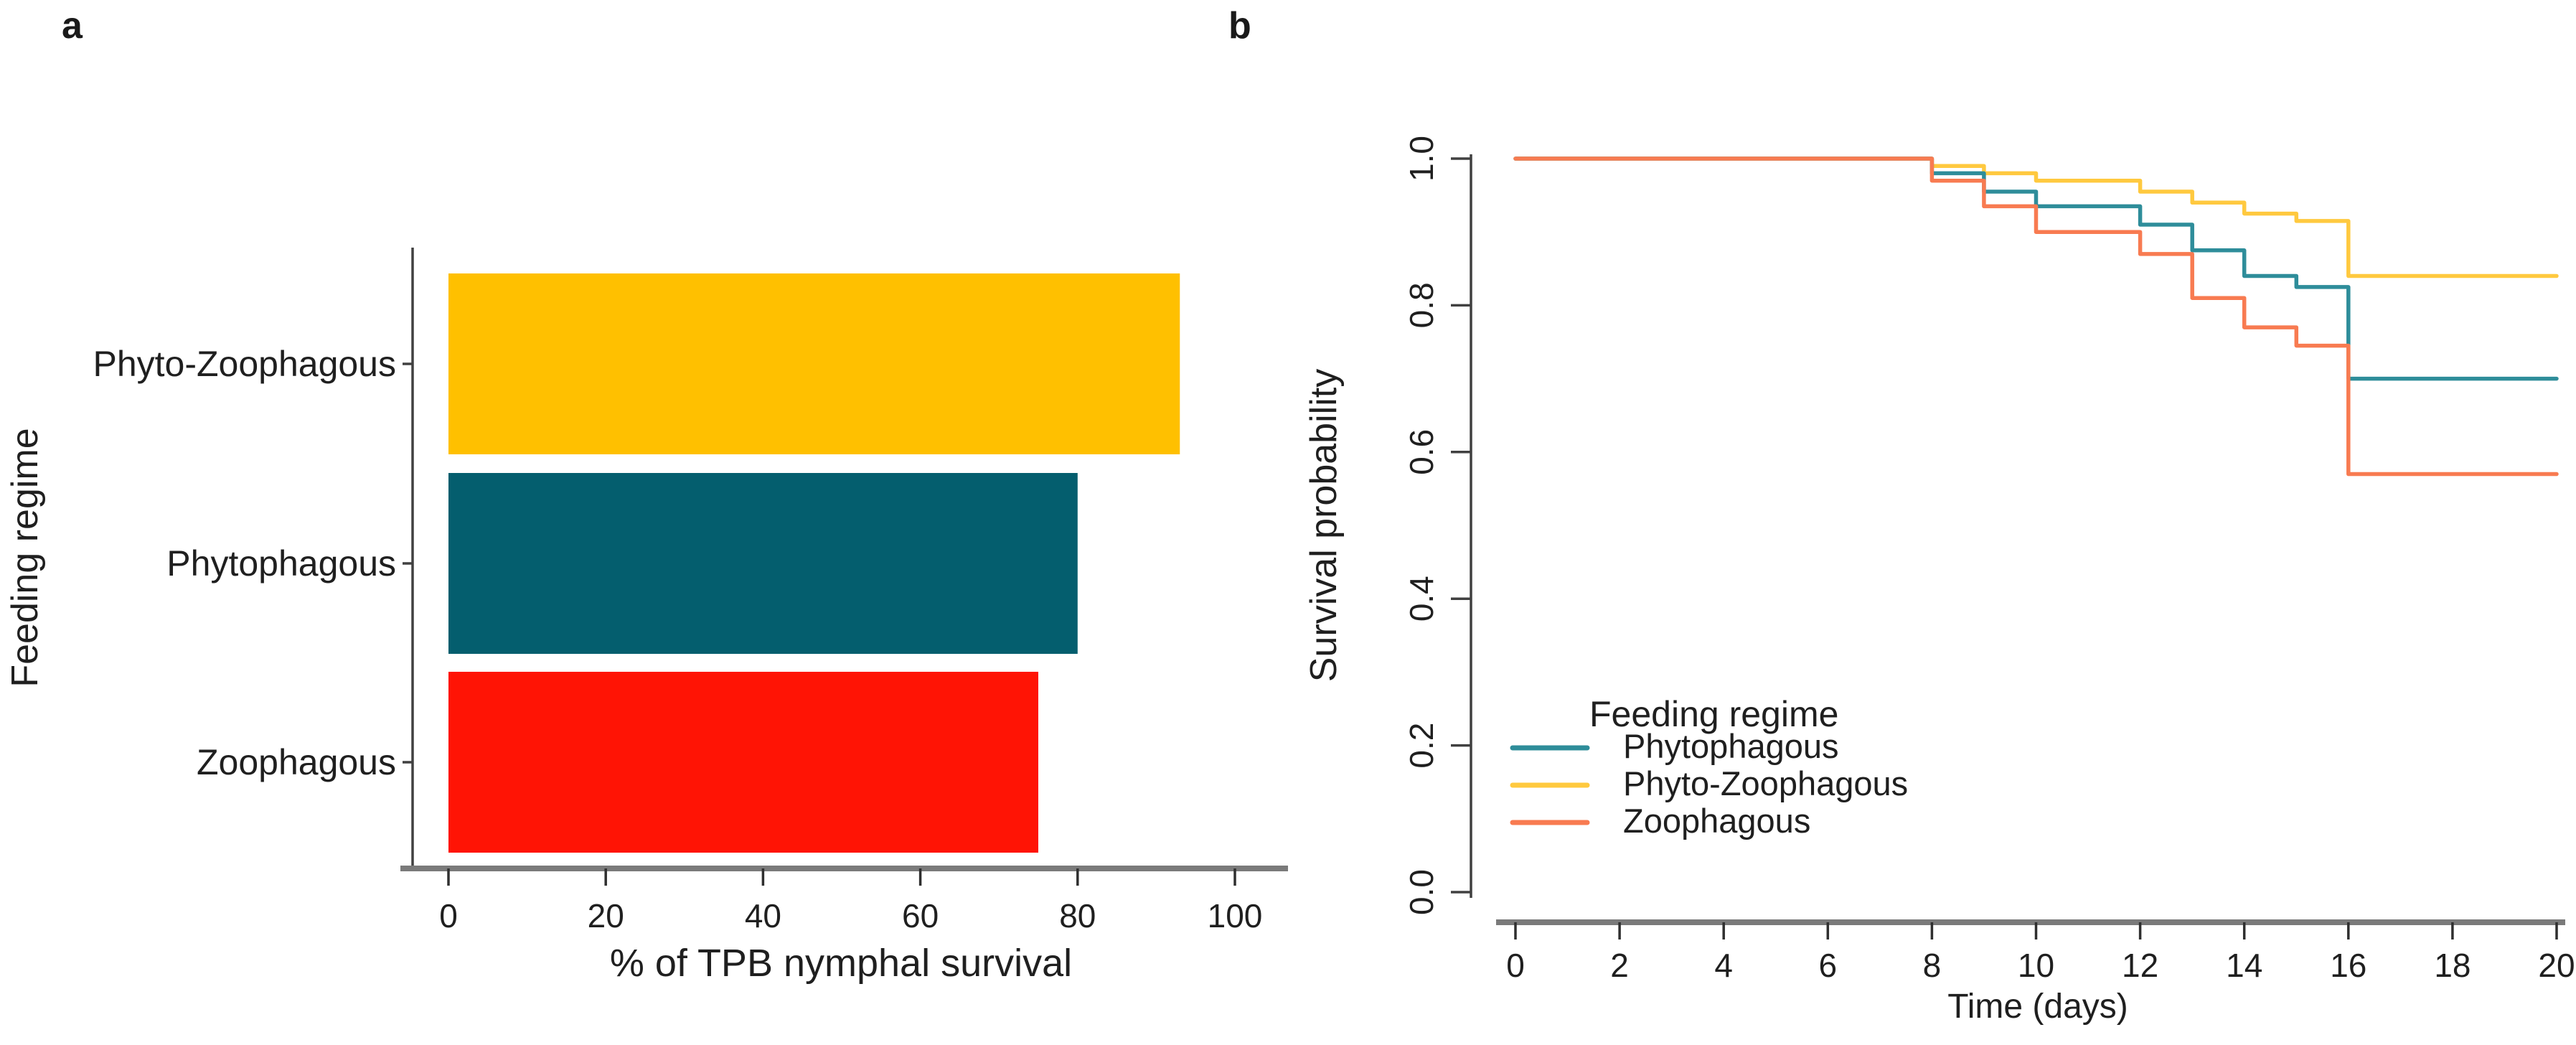 Image resolution: width=2576 pixels, height=1045 pixels. Describe the element at coordinates (2037, 1007) in the screenshot. I see `x-axis-title: Time (days)` at that location.